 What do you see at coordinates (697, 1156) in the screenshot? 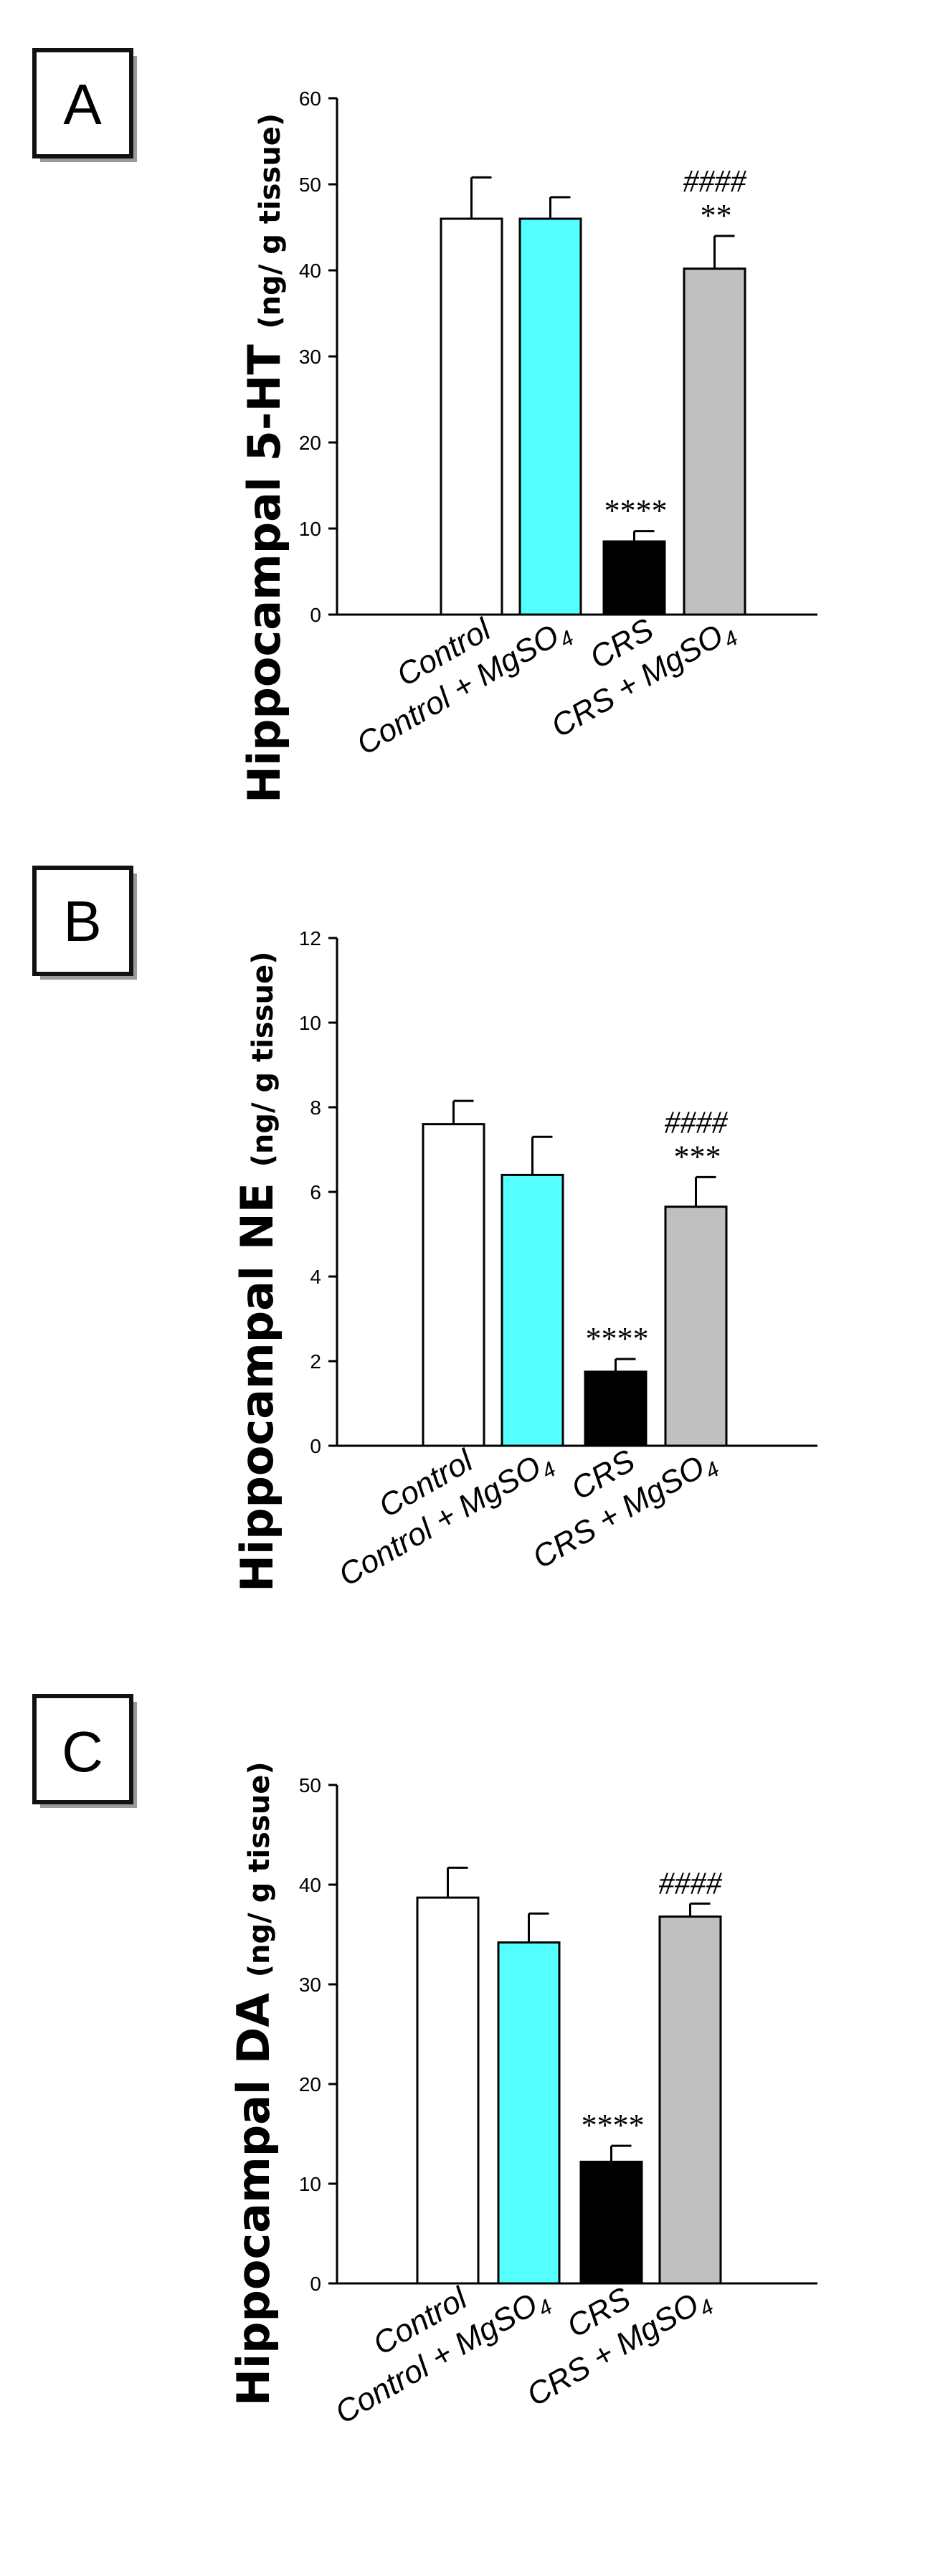
I see `panel-b-significance-4: ***` at bounding box center [697, 1156].